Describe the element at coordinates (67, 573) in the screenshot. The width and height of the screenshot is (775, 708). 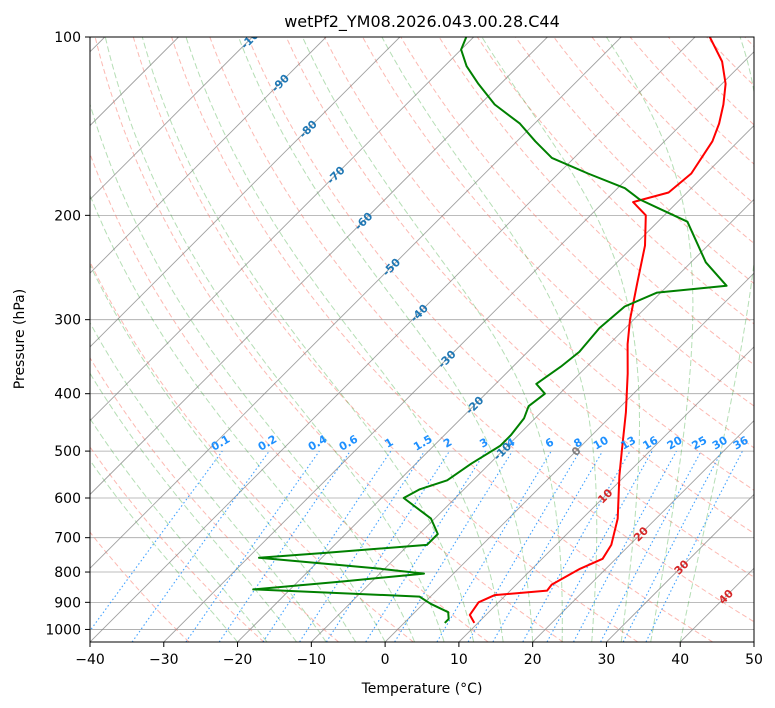
I see `y-tick-label: 800` at that location.